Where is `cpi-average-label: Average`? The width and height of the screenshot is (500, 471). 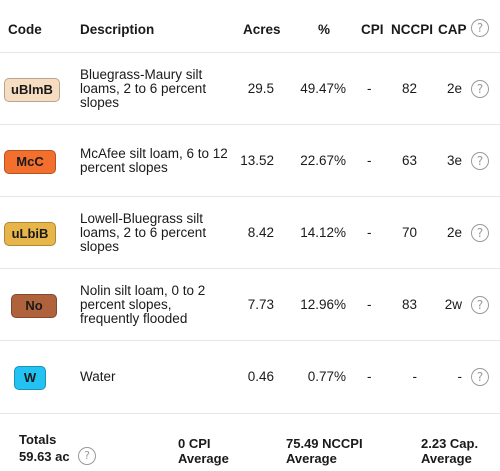
cpi-average-label: Average is located at coordinates (203, 458).